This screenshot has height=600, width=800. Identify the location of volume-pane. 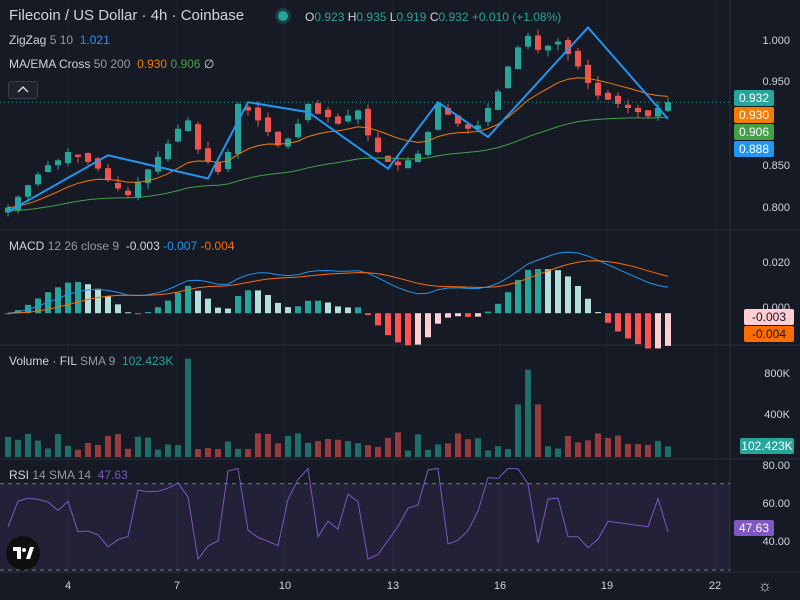
(338, 407).